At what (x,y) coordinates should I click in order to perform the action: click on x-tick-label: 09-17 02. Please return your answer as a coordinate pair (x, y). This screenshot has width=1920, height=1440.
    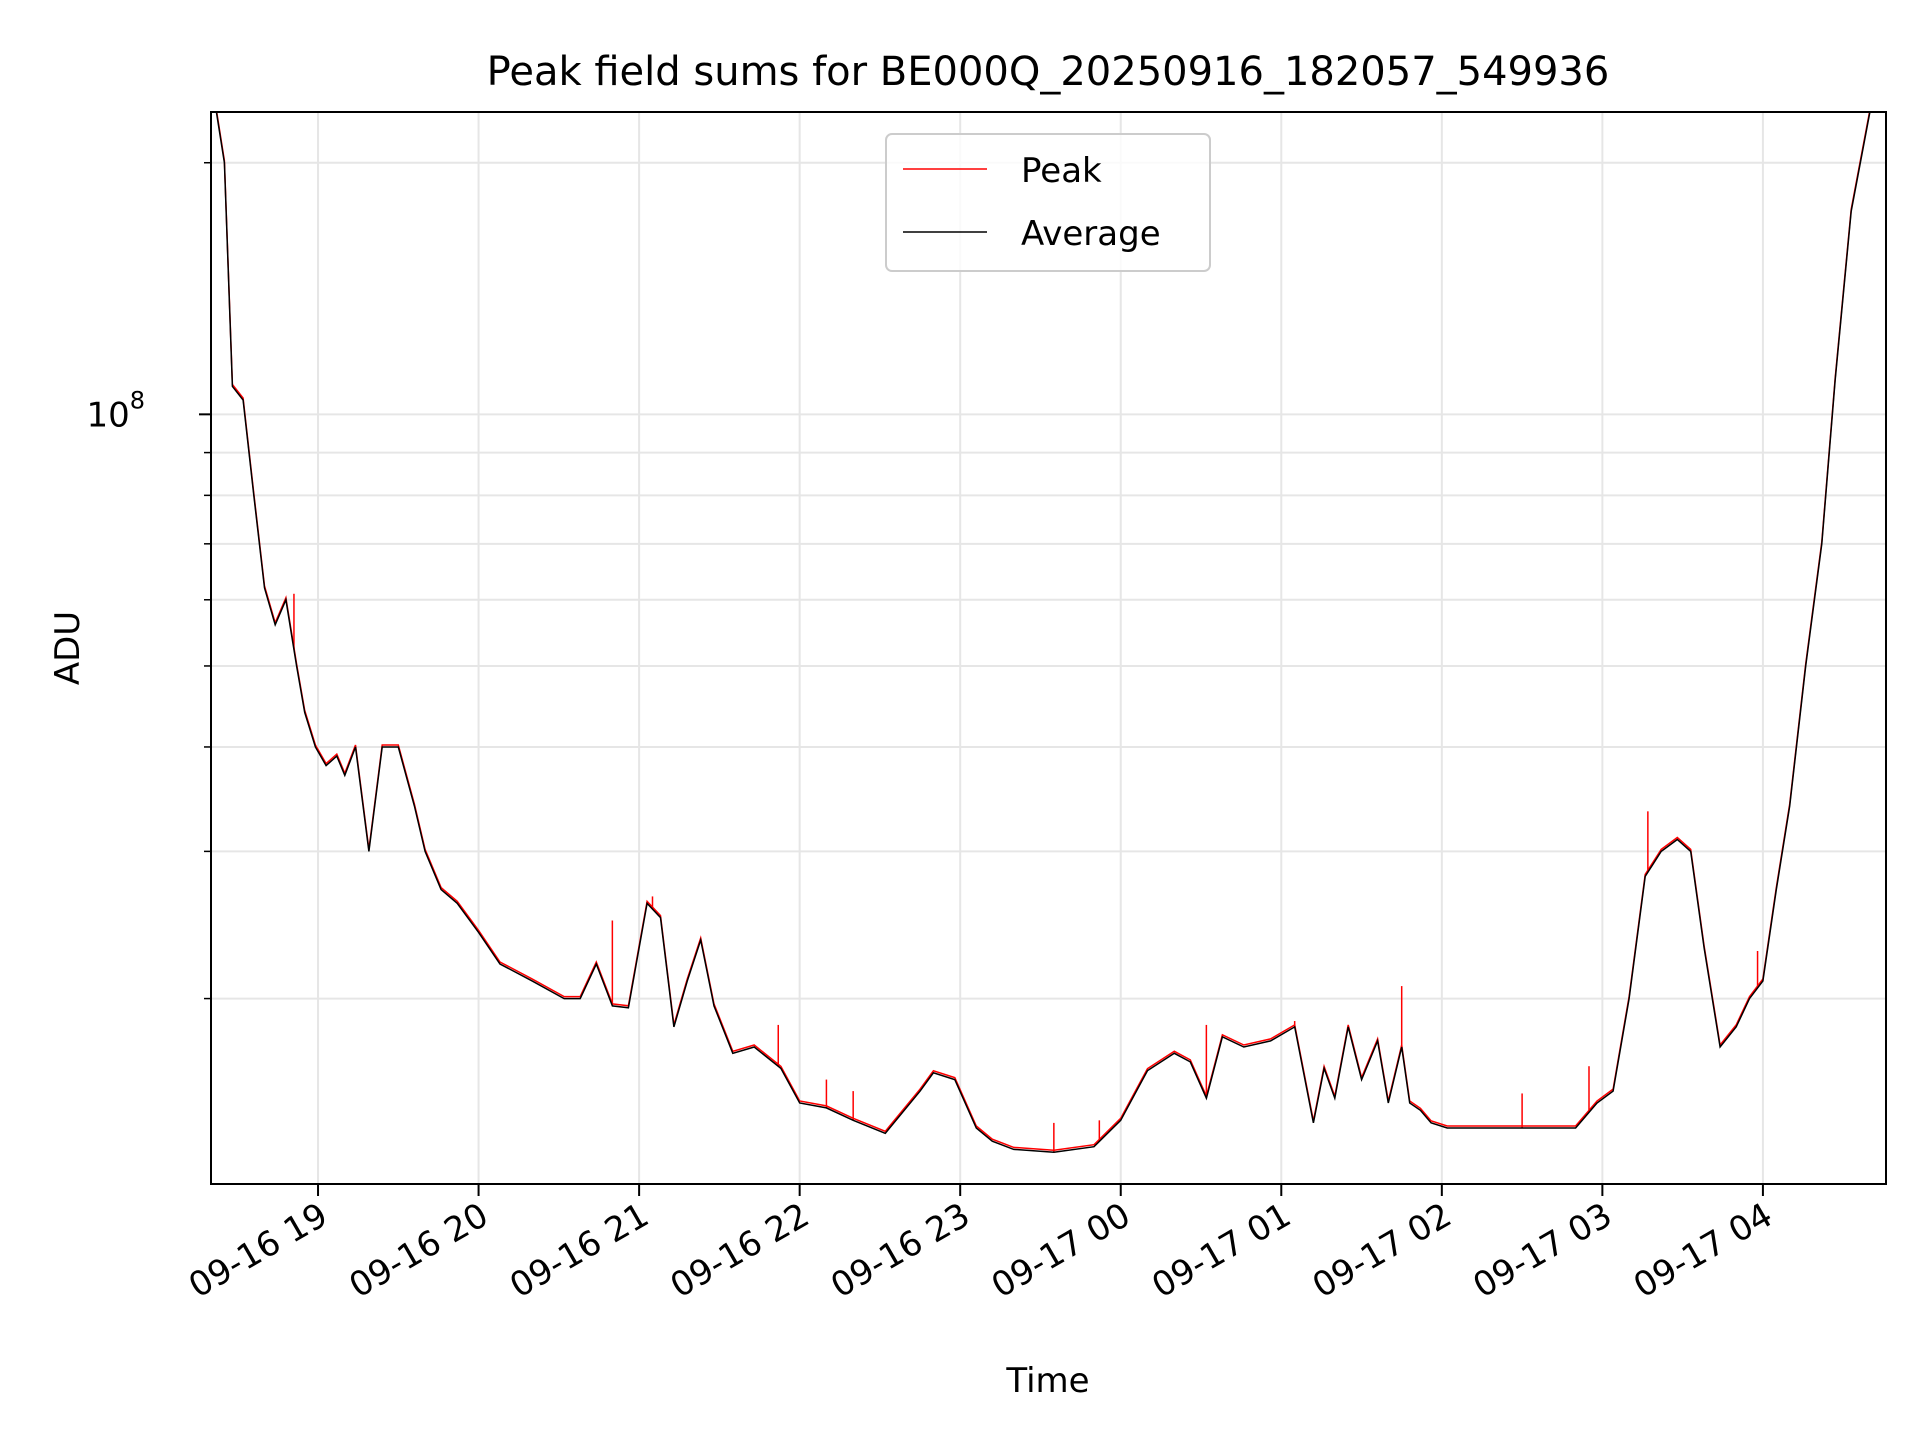
    Looking at the image, I should click on (1382, 1250).